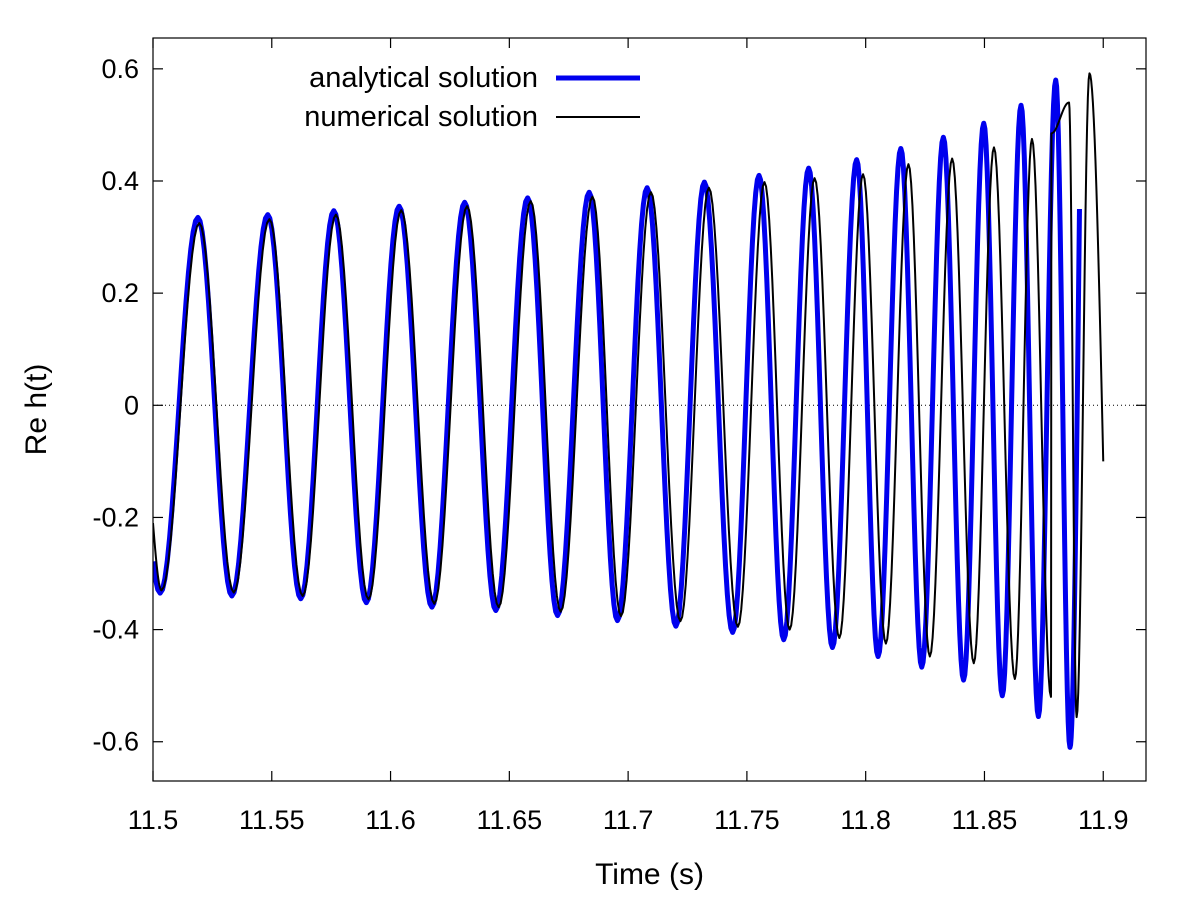  What do you see at coordinates (115, 517) in the screenshot?
I see `y-tick-label: -0.2` at bounding box center [115, 517].